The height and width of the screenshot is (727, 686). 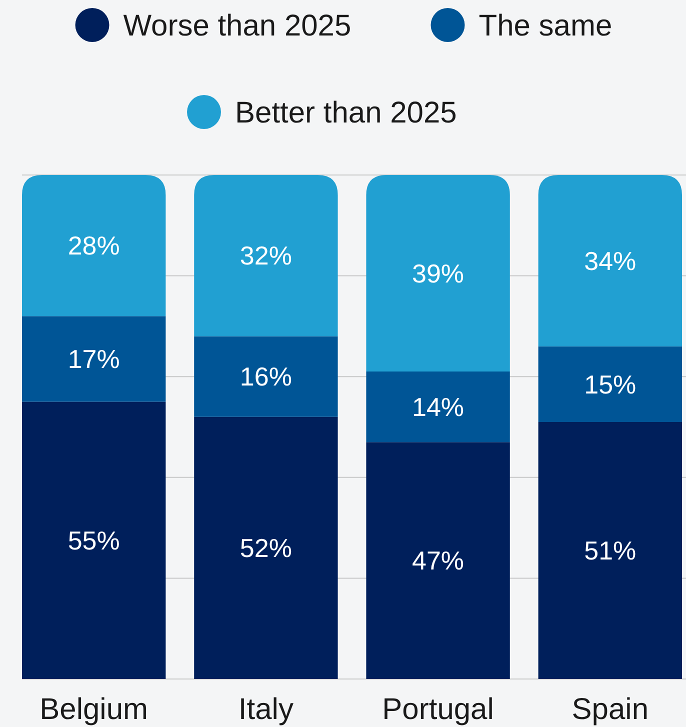 What do you see at coordinates (266, 709) in the screenshot?
I see `x-tick-label: Italy` at bounding box center [266, 709].